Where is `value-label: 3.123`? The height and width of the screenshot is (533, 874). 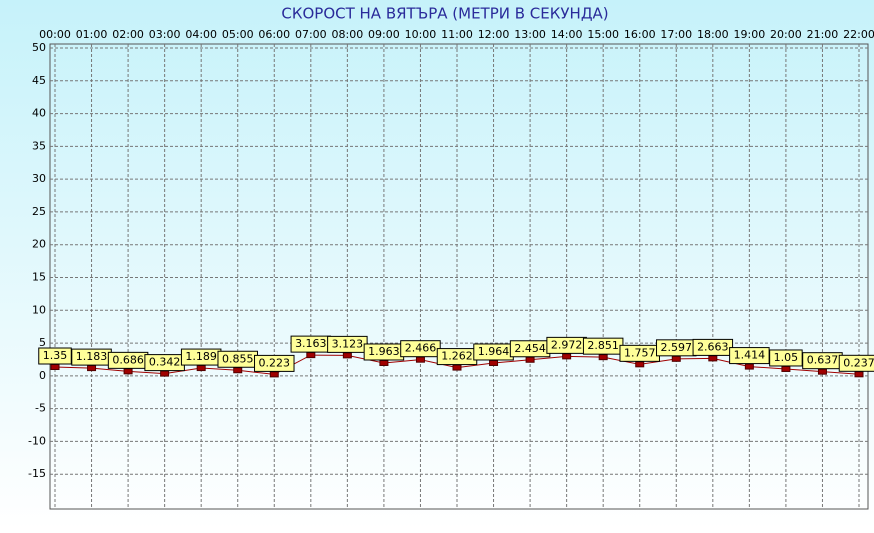
value-label: 3.123 is located at coordinates (348, 343).